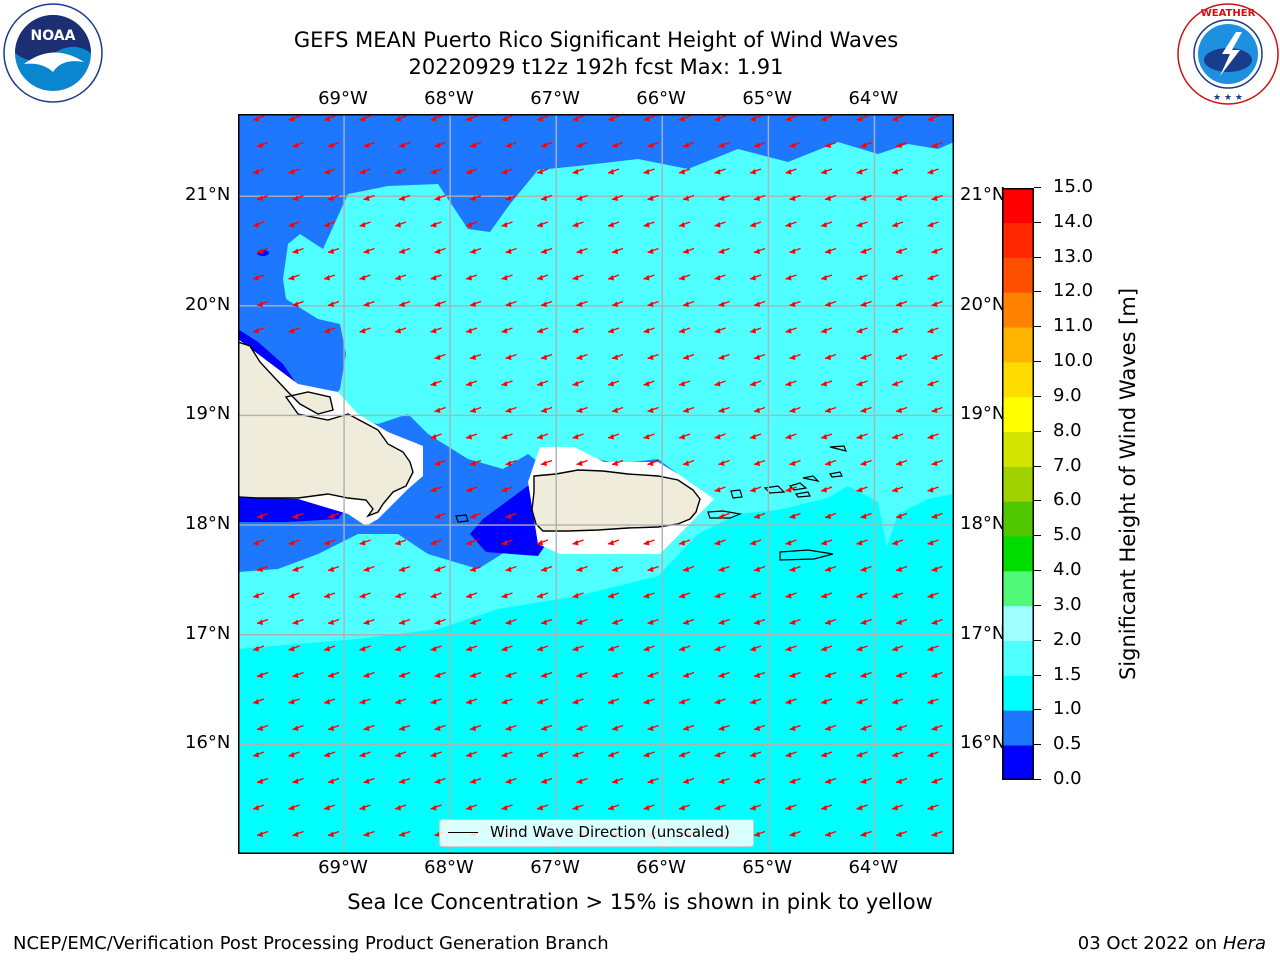 This screenshot has height=960, width=1280. What do you see at coordinates (1228, 13) in the screenshot?
I see `svg-text: WEATHER` at bounding box center [1228, 13].